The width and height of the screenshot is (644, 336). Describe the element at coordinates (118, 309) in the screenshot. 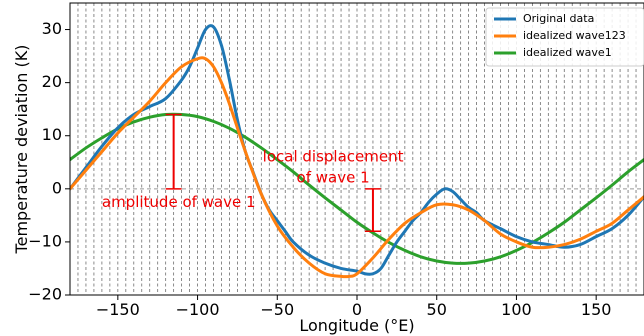

I see `x-tick-label: −150` at that location.